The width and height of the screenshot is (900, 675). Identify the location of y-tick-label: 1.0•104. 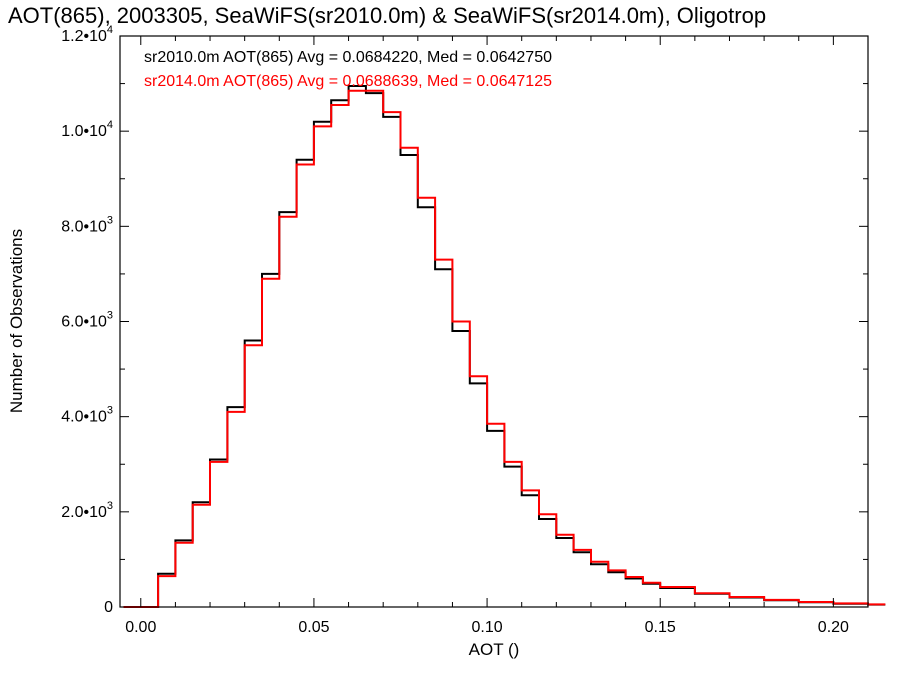
(87, 129).